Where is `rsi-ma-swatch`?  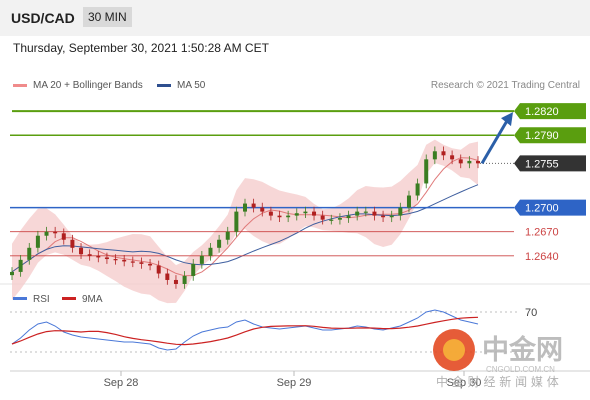
rsi-ma-swatch is located at coordinates (69, 298).